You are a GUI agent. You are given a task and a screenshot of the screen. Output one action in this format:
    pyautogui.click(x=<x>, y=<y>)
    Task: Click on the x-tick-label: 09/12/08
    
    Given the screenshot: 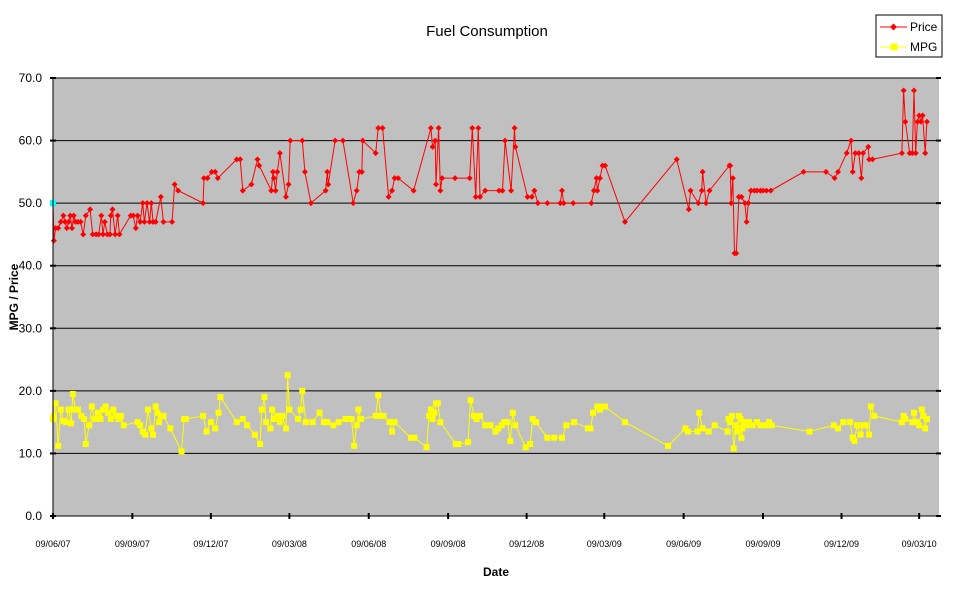 What is the action you would take?
    pyautogui.click(x=526, y=544)
    